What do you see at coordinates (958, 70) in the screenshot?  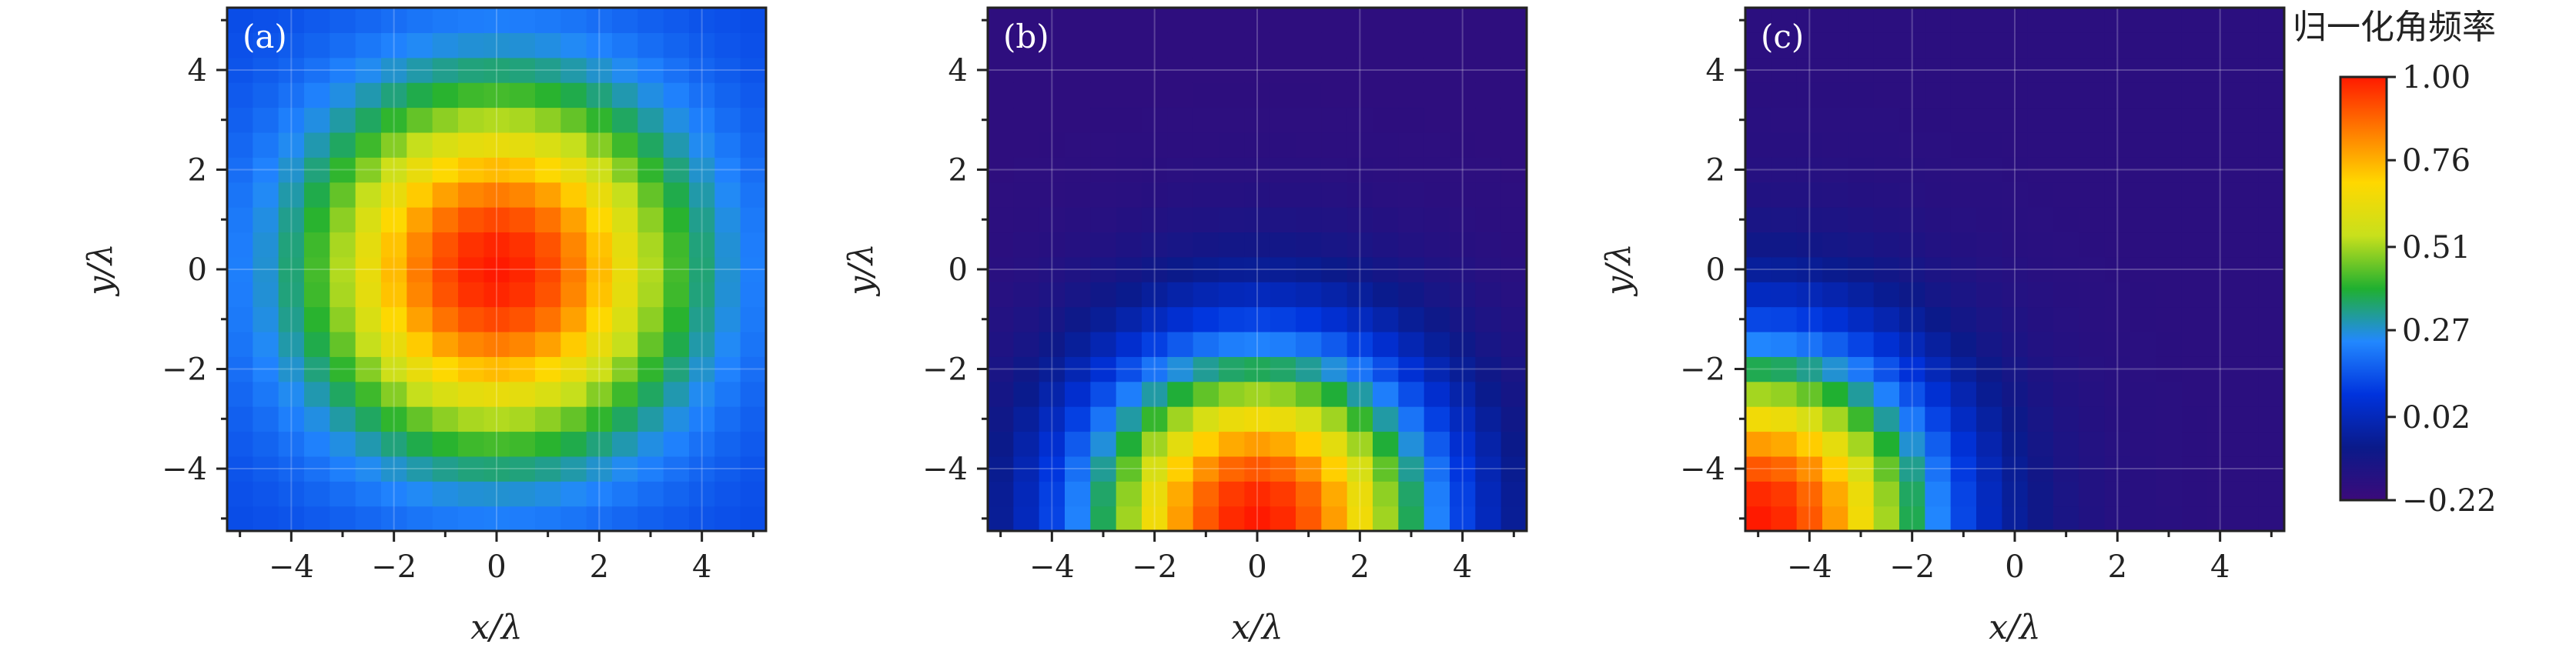 I see `y-tick-label: 4` at bounding box center [958, 70].